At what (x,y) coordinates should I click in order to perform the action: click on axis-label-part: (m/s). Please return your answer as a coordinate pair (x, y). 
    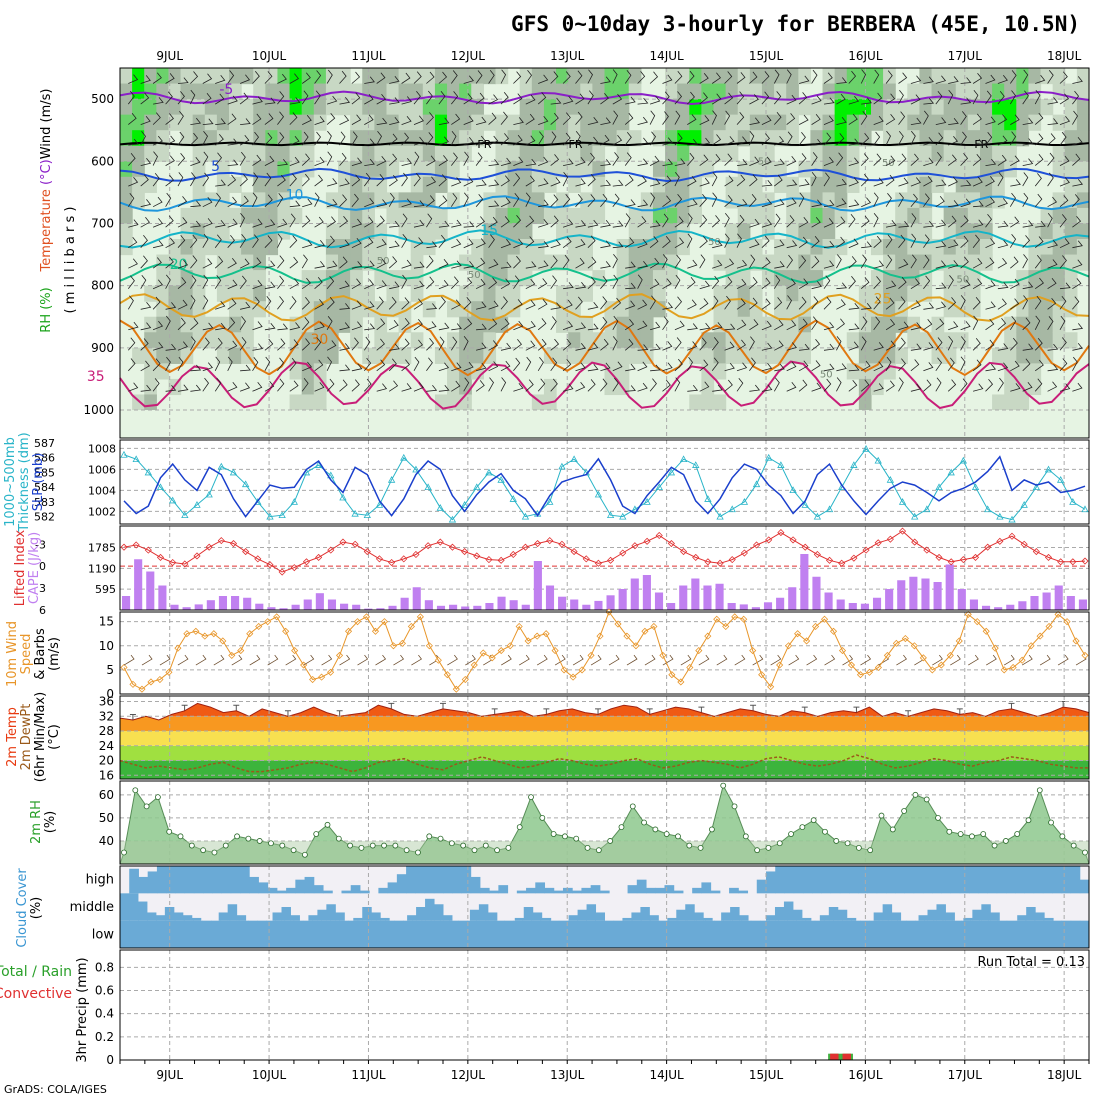
    Looking at the image, I should click on (54, 654).